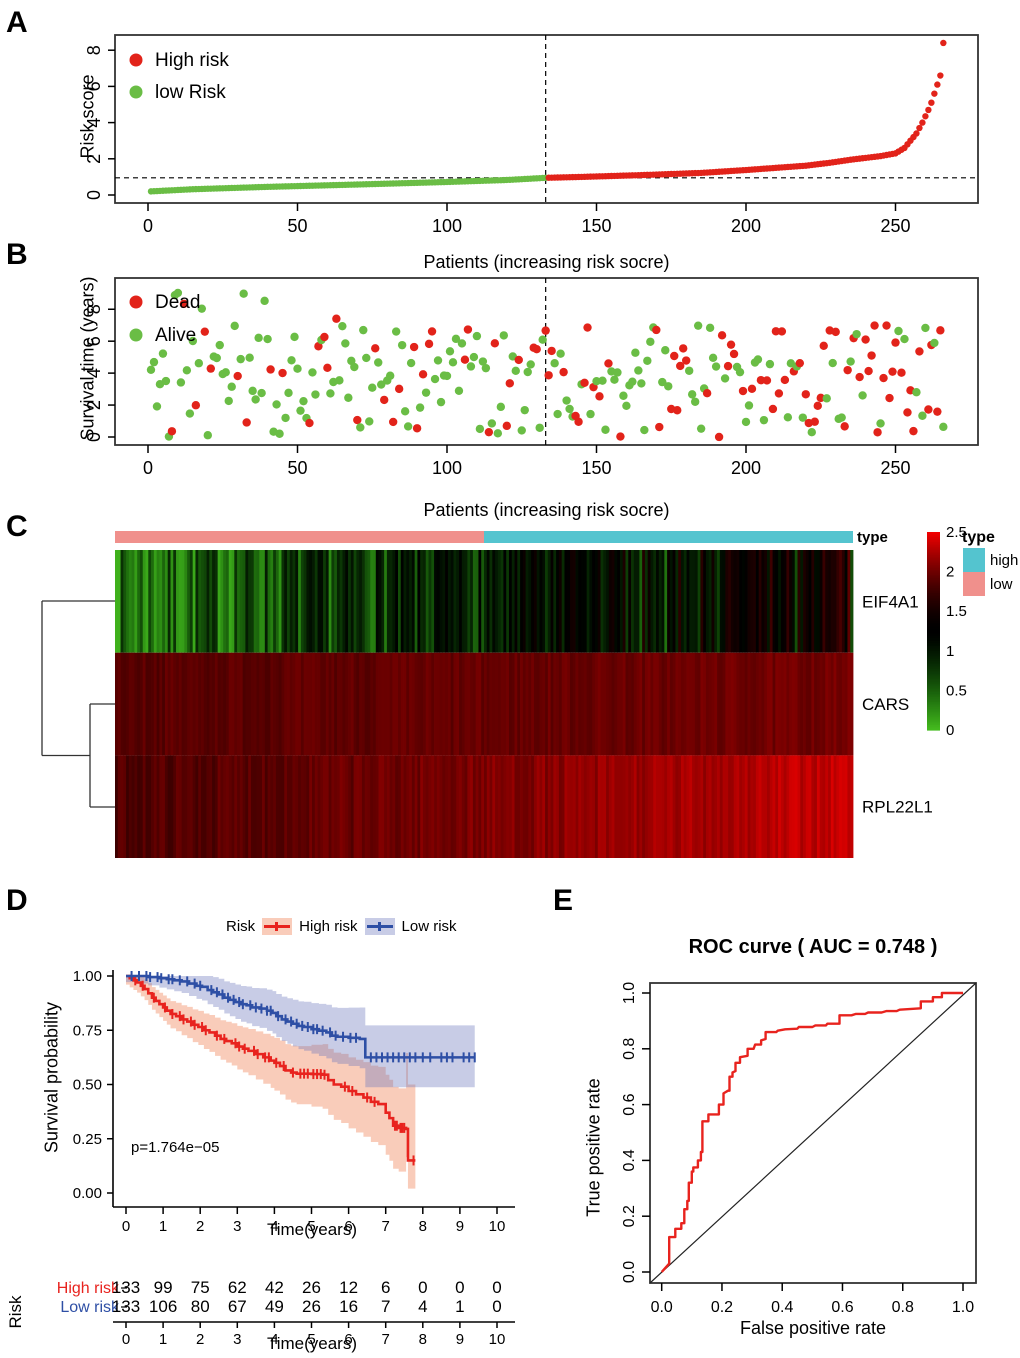  I want to click on km-band-high, so click(271, 1082).